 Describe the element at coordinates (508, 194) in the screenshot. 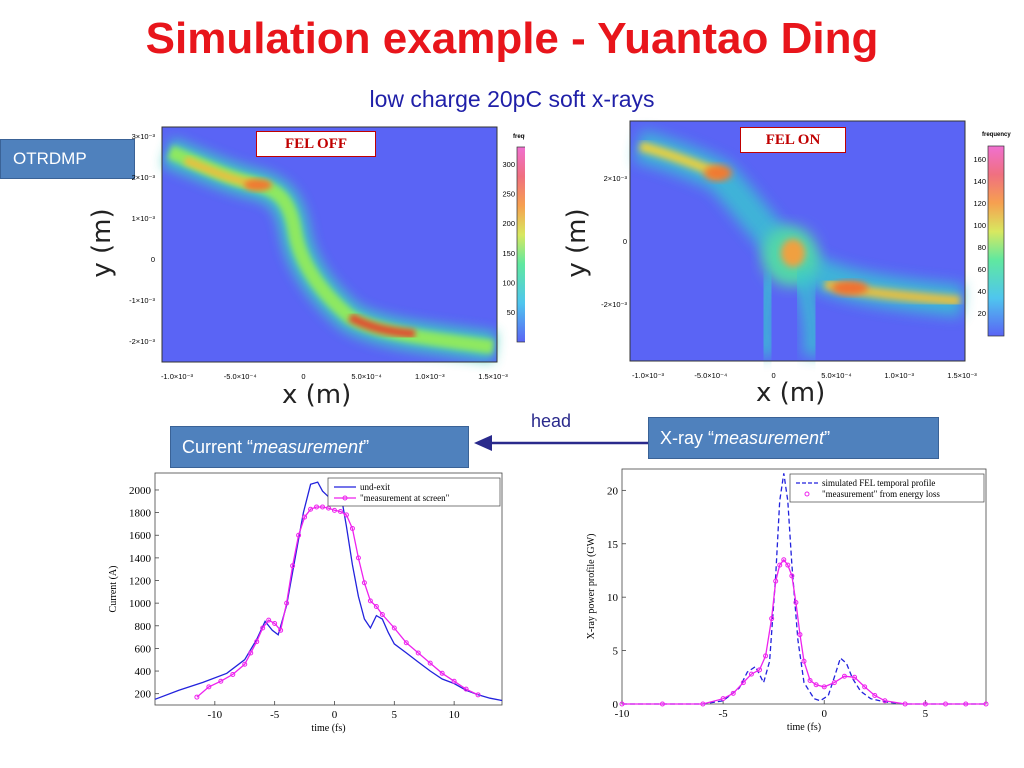

I see `colorbar-tick-label: 250` at that location.